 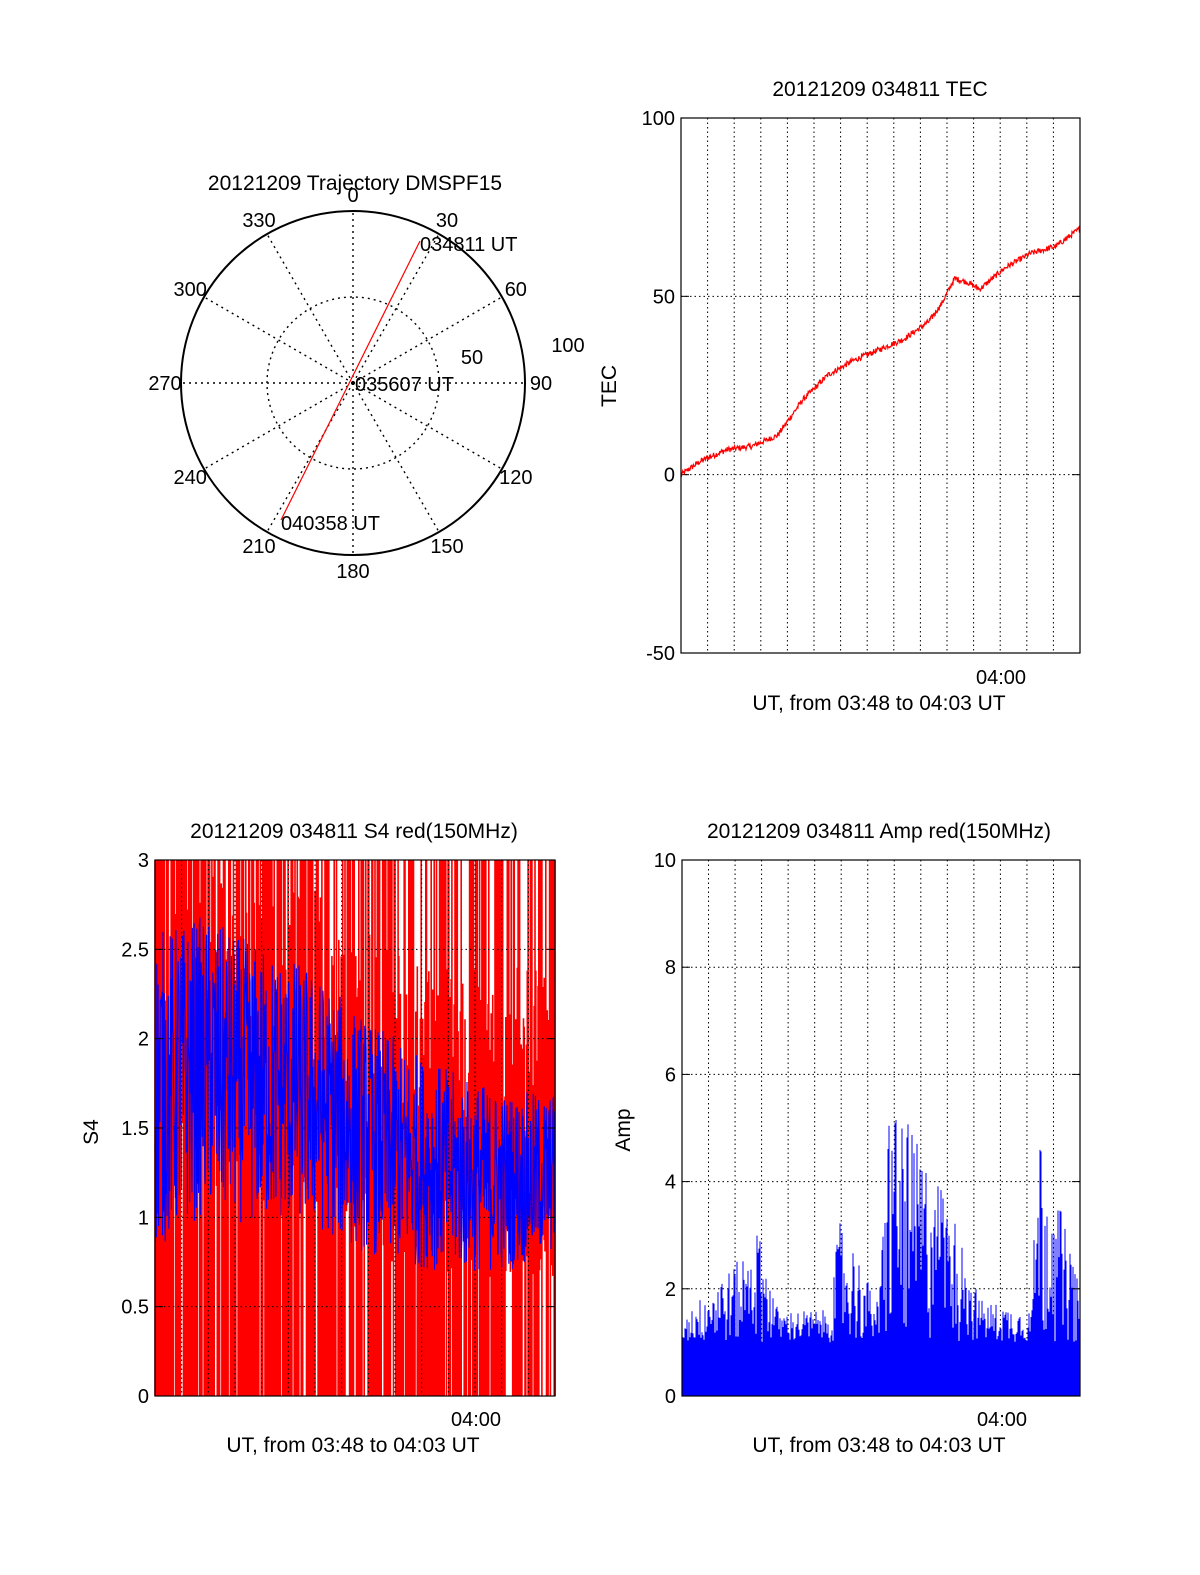 I want to click on polar-outer-ring, so click(x=353, y=383).